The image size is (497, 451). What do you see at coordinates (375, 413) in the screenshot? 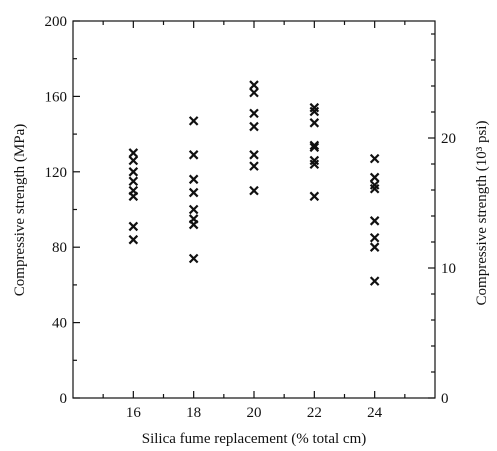
I see `x-tick-label: 24` at bounding box center [375, 413].